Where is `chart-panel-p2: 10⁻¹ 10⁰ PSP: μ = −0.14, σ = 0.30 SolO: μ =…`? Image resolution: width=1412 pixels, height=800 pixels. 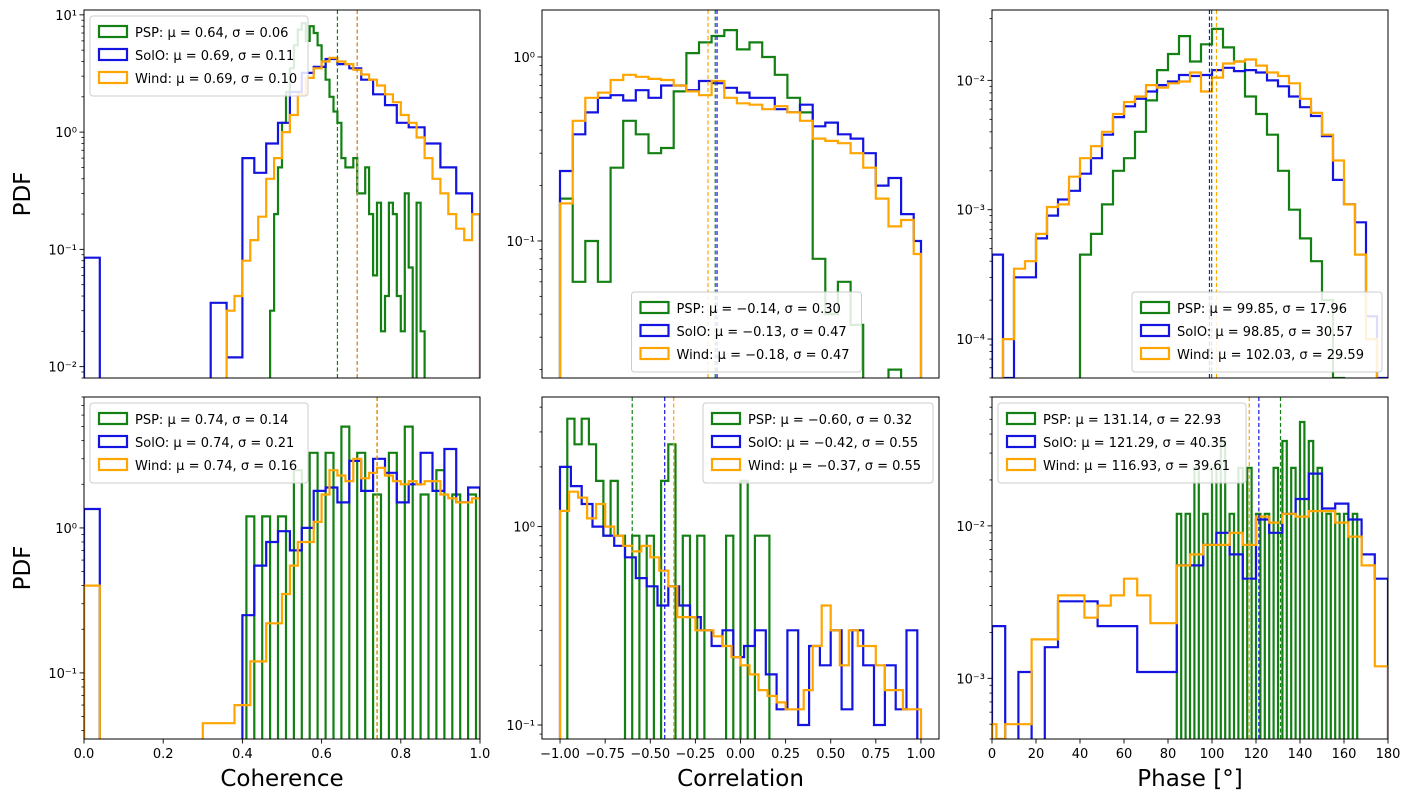
chart-panel-p2: 10⁻¹ 10⁰ PSP: μ = −0.14, σ = 0.30 SolO: μ =… is located at coordinates (723, 194).